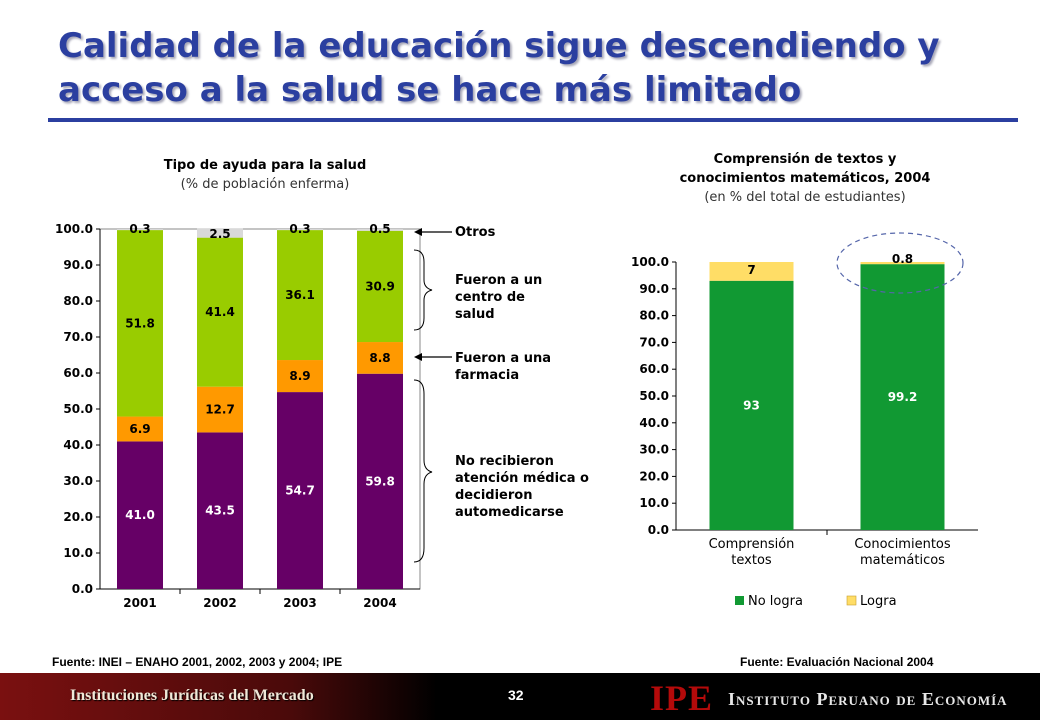 This screenshot has width=1040, height=720. Describe the element at coordinates (902, 259) in the screenshot. I see `data-label: 0.8` at that location.